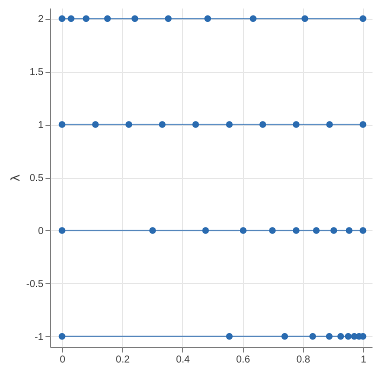 The width and height of the screenshot is (378, 370). What do you see at coordinates (123, 360) in the screenshot?
I see `x-tick-label: 0.2` at bounding box center [123, 360].